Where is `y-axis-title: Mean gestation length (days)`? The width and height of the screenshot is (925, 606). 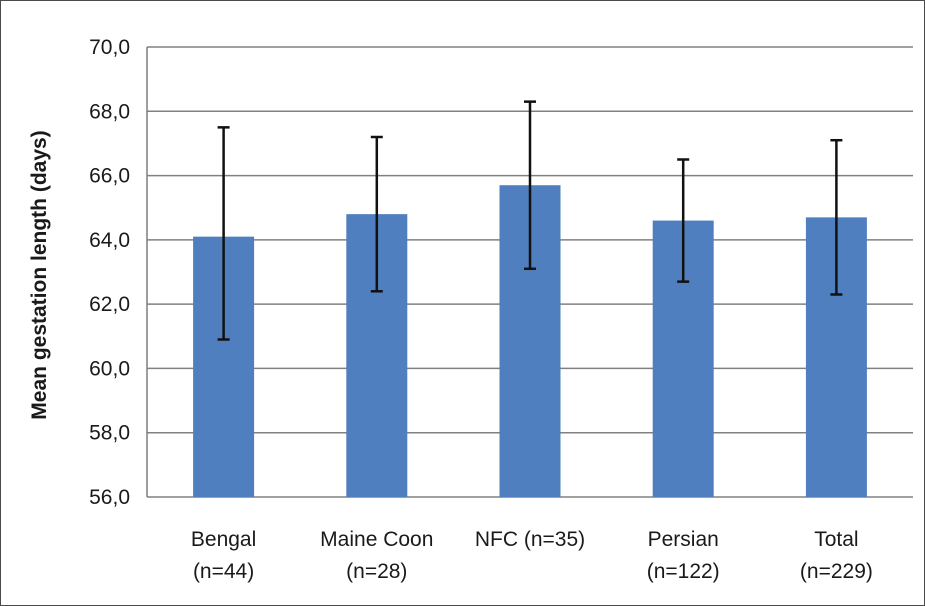 y-axis-title: Mean gestation length (days) is located at coordinates (39, 274).